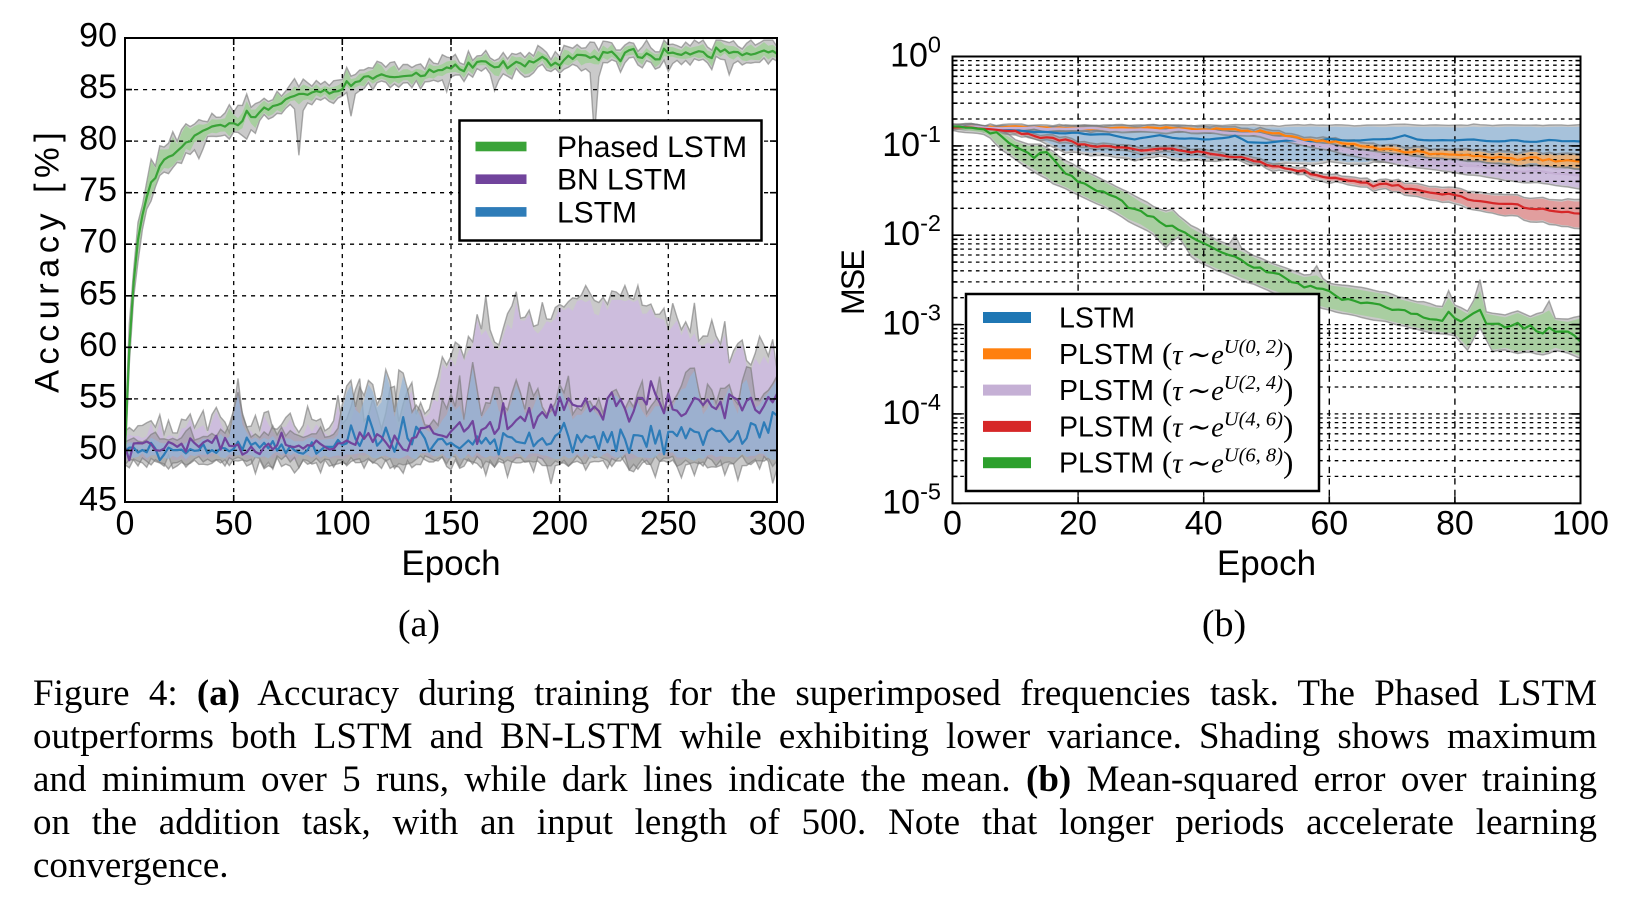 Image resolution: width=1628 pixels, height=898 pixels. I want to click on svg-text: 300, so click(777, 524).